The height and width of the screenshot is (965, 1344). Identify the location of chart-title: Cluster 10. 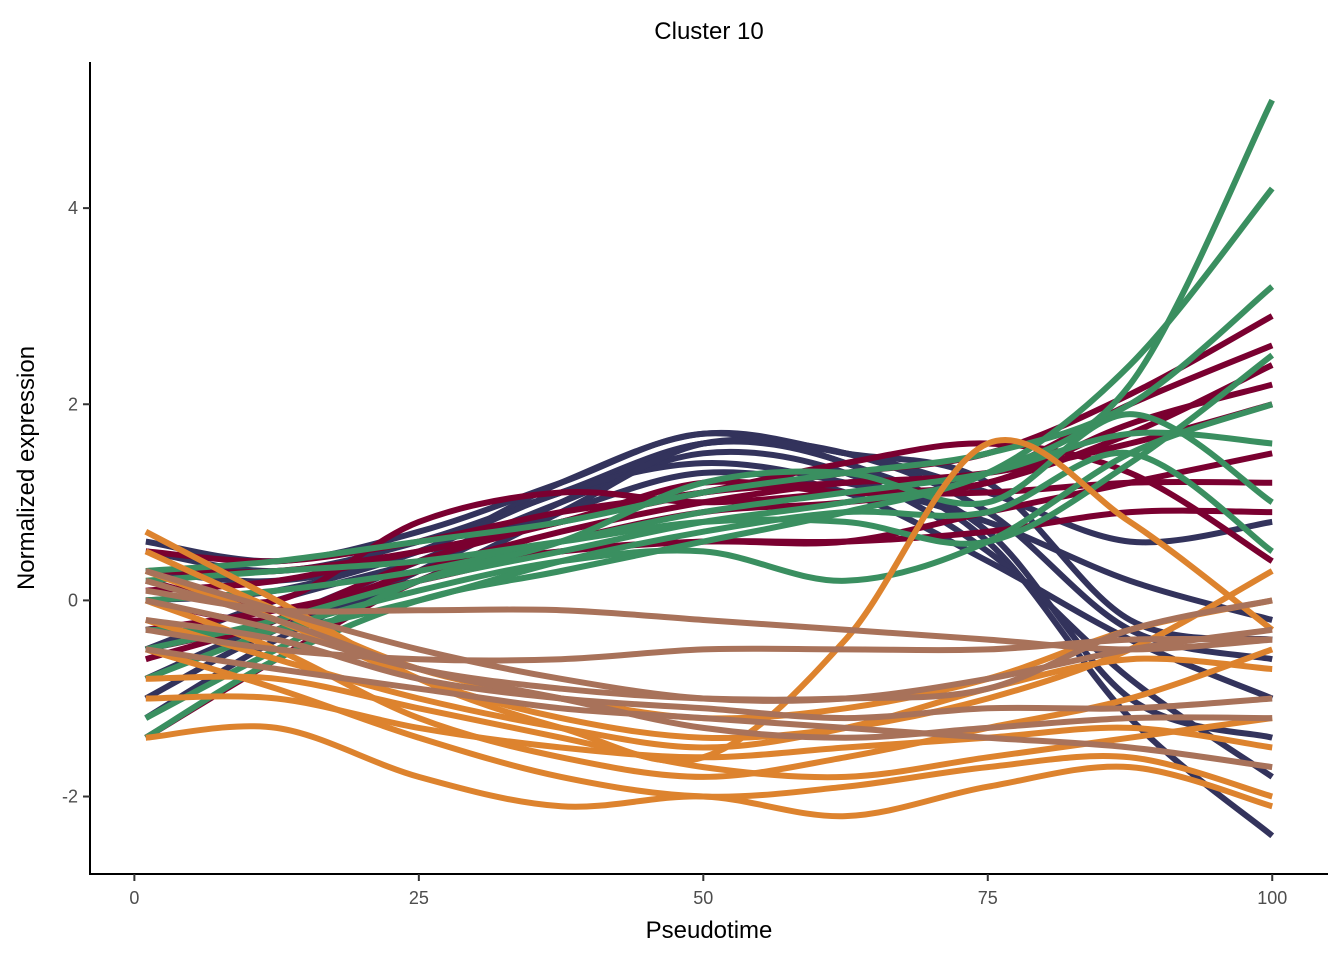
(708, 31).